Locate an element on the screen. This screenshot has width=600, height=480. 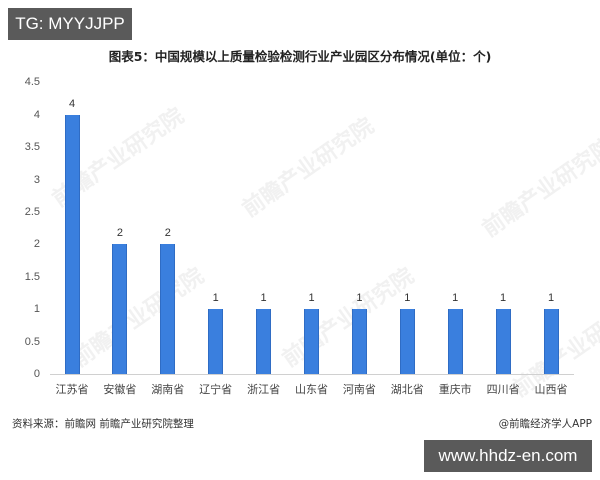
x-tick-label: 山西省 is located at coordinates (551, 389).